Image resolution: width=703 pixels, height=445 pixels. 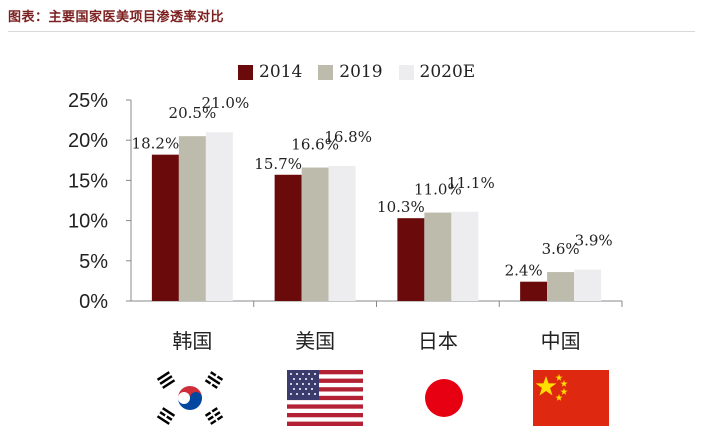 What do you see at coordinates (524, 271) in the screenshot?
I see `data-label: 2.4%` at bounding box center [524, 271].